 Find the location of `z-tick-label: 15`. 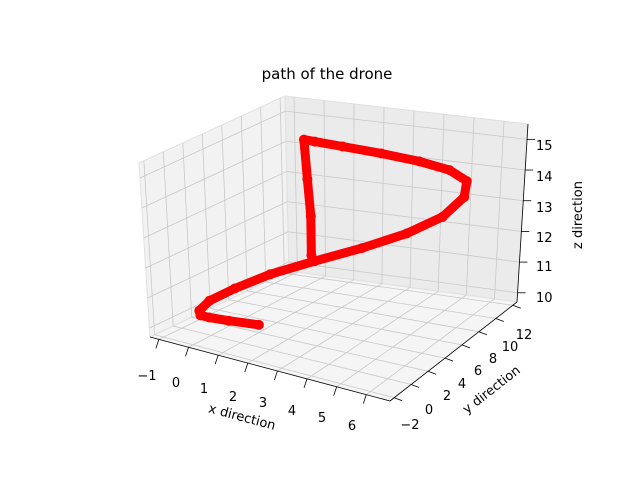

z-tick-label: 15 is located at coordinates (544, 146).